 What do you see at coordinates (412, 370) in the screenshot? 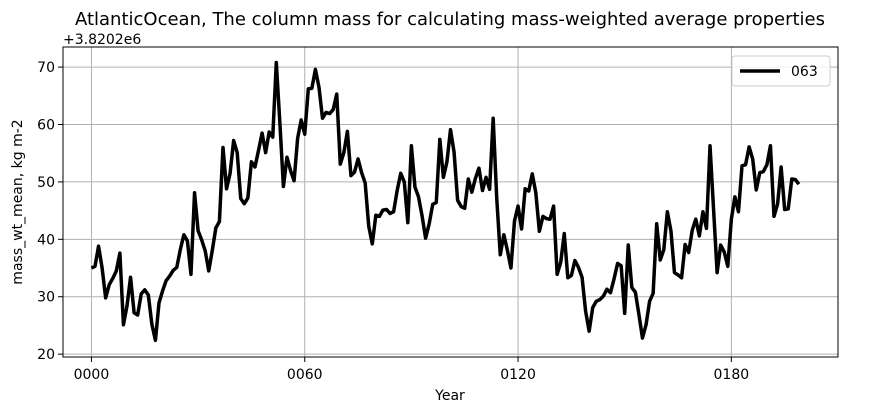
I see `x-axis-ticks: 0000 0060 0120 0180` at bounding box center [412, 370].